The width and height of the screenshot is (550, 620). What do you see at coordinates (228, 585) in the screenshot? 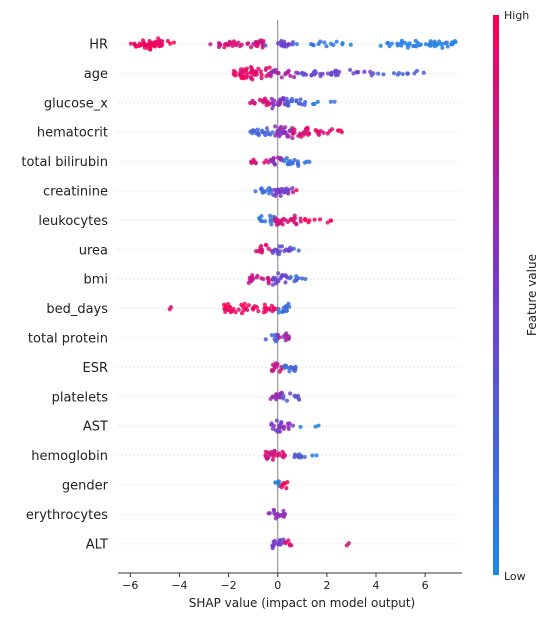
I see `x-tick-label: −2` at bounding box center [228, 585].